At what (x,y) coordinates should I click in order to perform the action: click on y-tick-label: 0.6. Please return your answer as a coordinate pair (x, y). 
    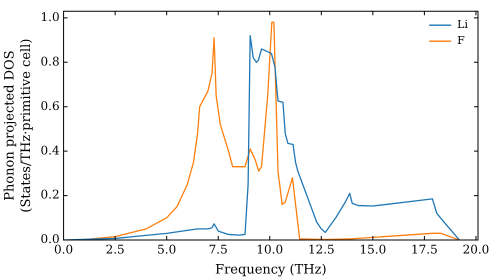
    Looking at the image, I should click on (50, 105).